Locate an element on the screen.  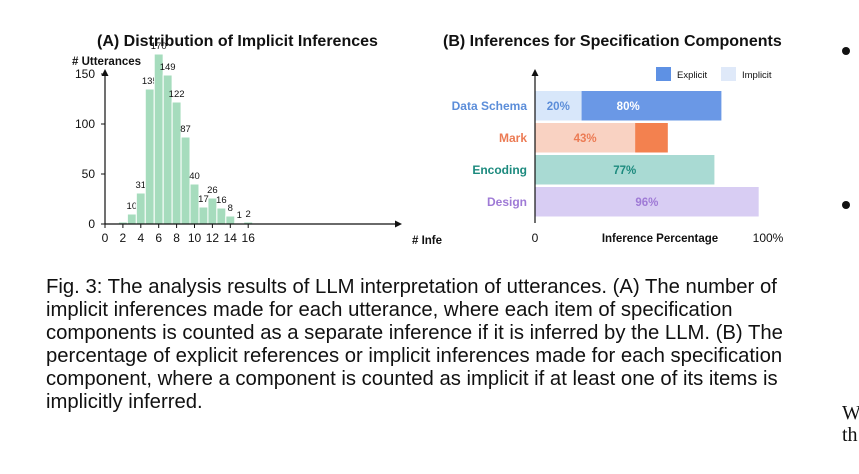
histogram-data-label: 87 is located at coordinates (185, 129).